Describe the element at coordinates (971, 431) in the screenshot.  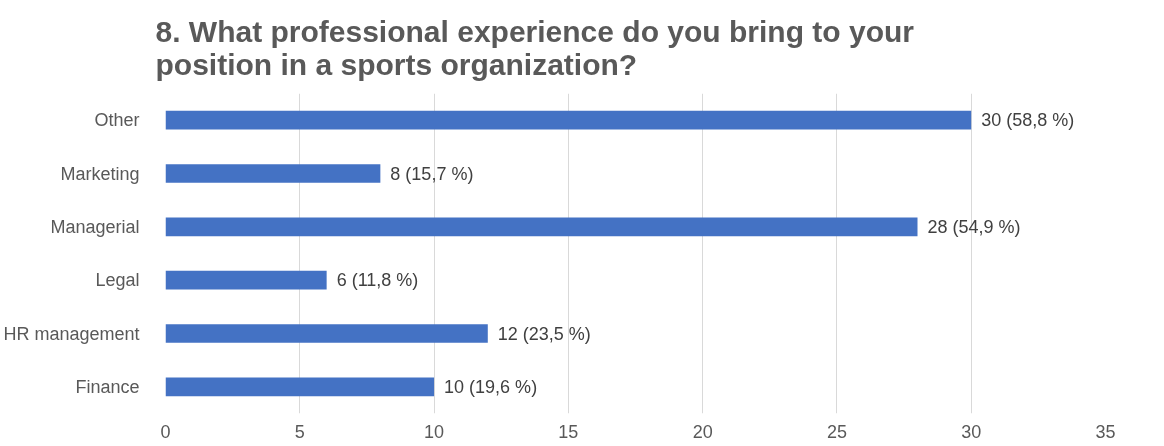
I see `x-tick-label: 30` at that location.